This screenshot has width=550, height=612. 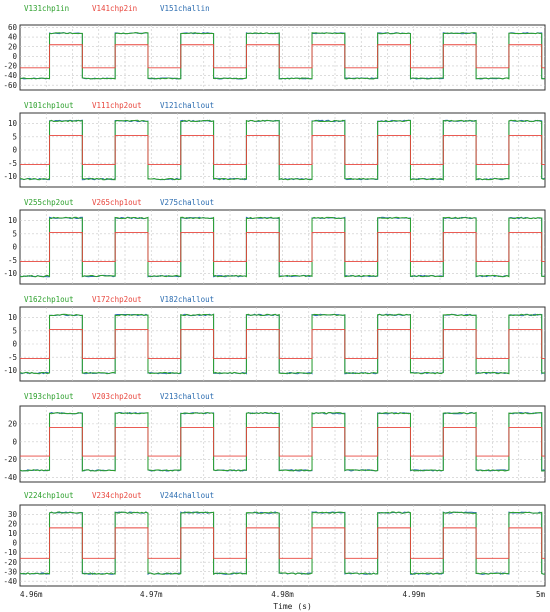 I want to click on legend-entry: V131chp1in, so click(x=46, y=8).